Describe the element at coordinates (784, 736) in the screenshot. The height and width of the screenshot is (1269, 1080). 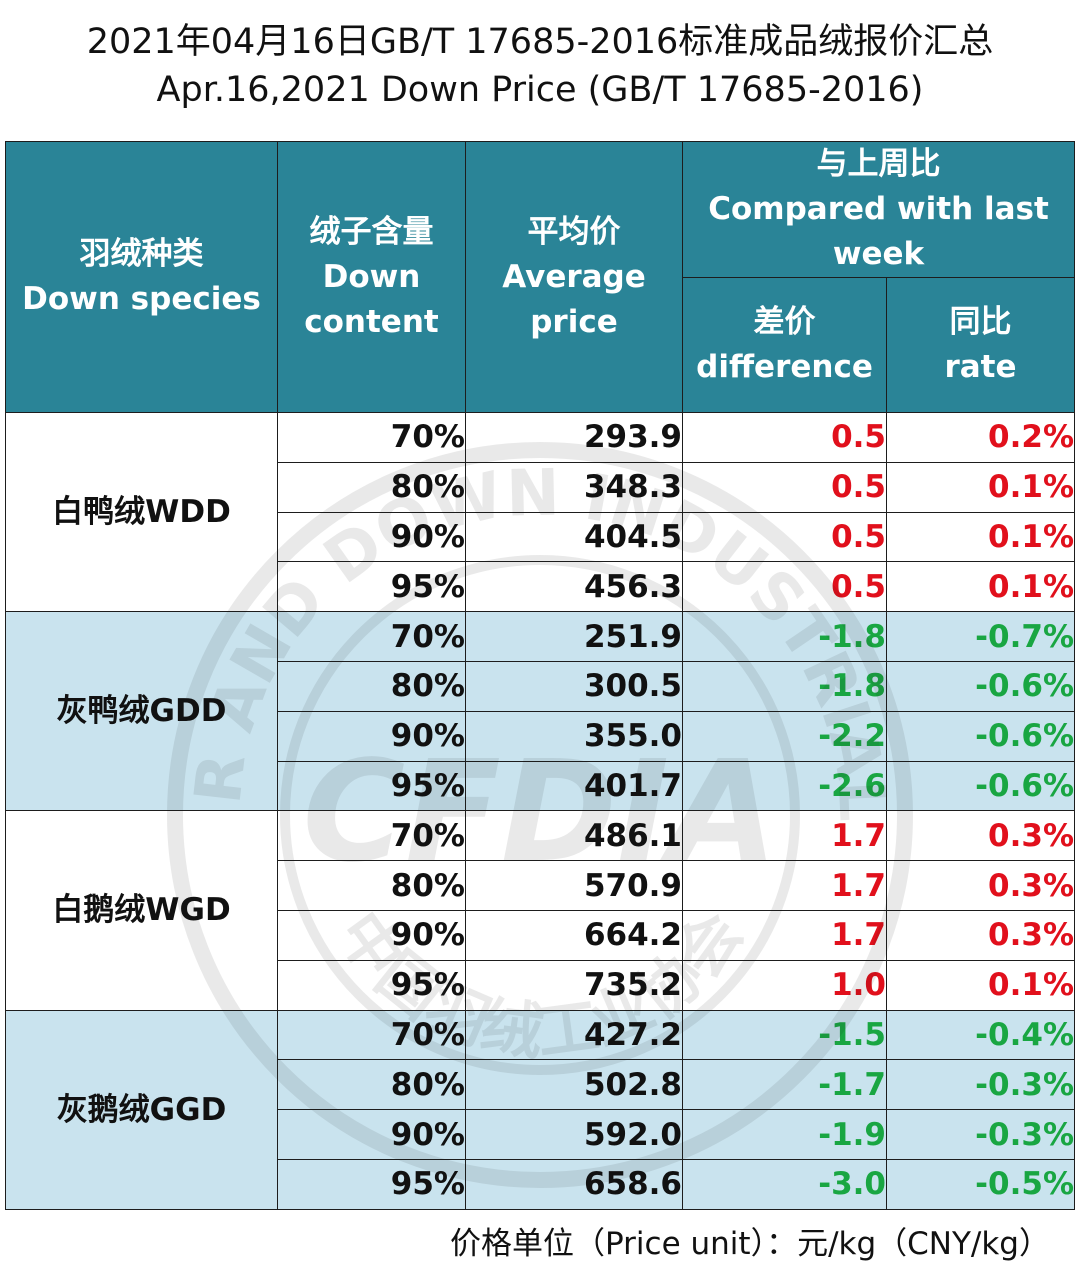
I see `price-difference-cell: -2.2` at that location.